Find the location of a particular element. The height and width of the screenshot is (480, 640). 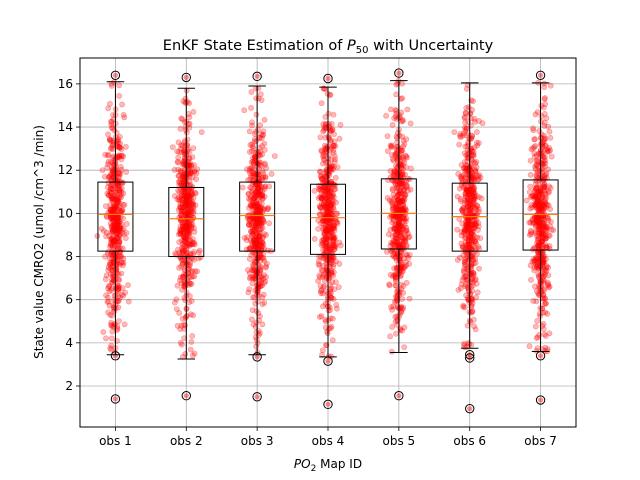

x-tick-label: obs 2 is located at coordinates (186, 441).